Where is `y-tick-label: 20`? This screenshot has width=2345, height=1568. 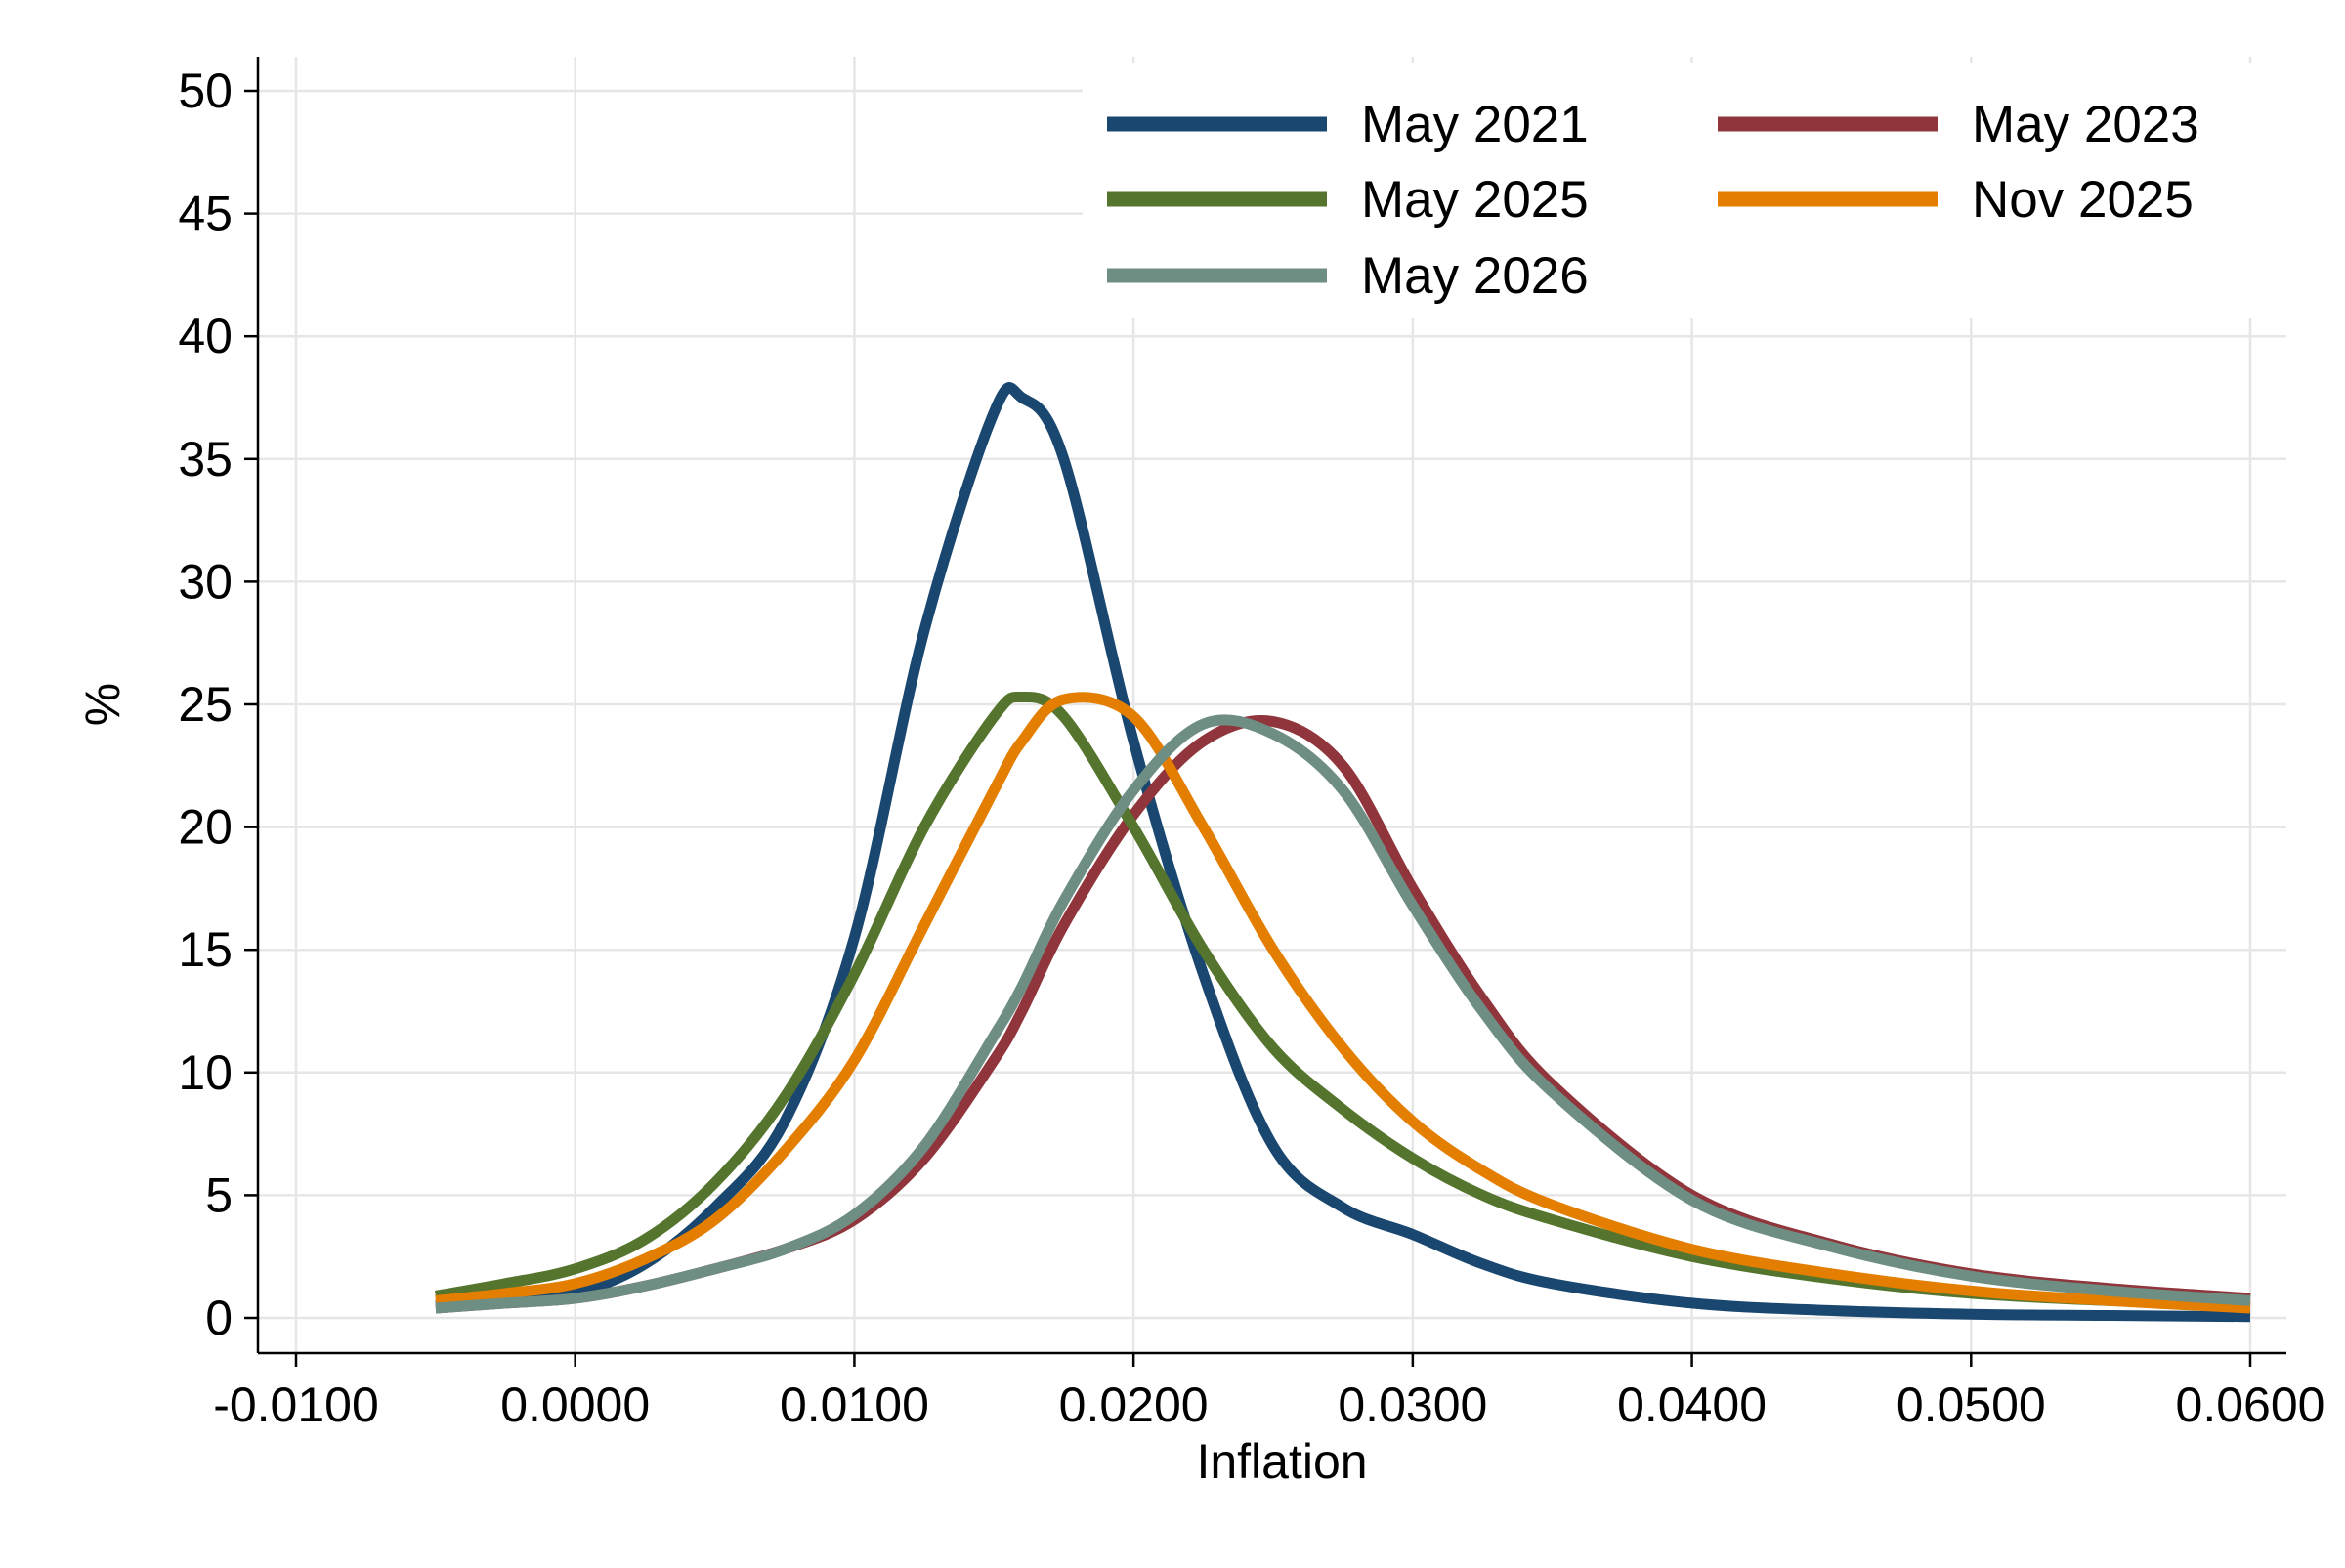 y-tick-label: 20 is located at coordinates (205, 827).